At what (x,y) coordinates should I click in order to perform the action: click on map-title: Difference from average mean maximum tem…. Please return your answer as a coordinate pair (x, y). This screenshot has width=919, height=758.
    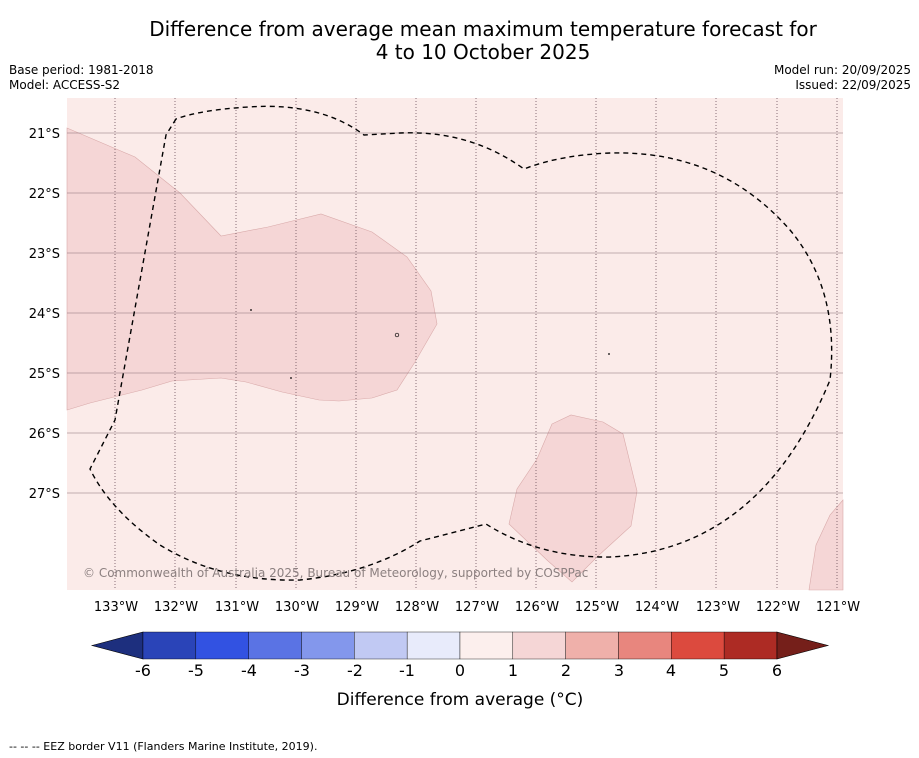
    Looking at the image, I should click on (459, 41).